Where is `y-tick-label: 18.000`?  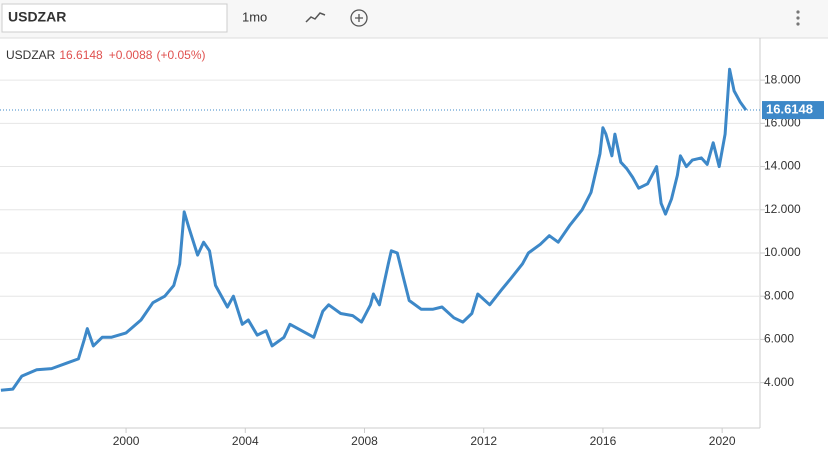
y-tick-label: 18.000 is located at coordinates (782, 79).